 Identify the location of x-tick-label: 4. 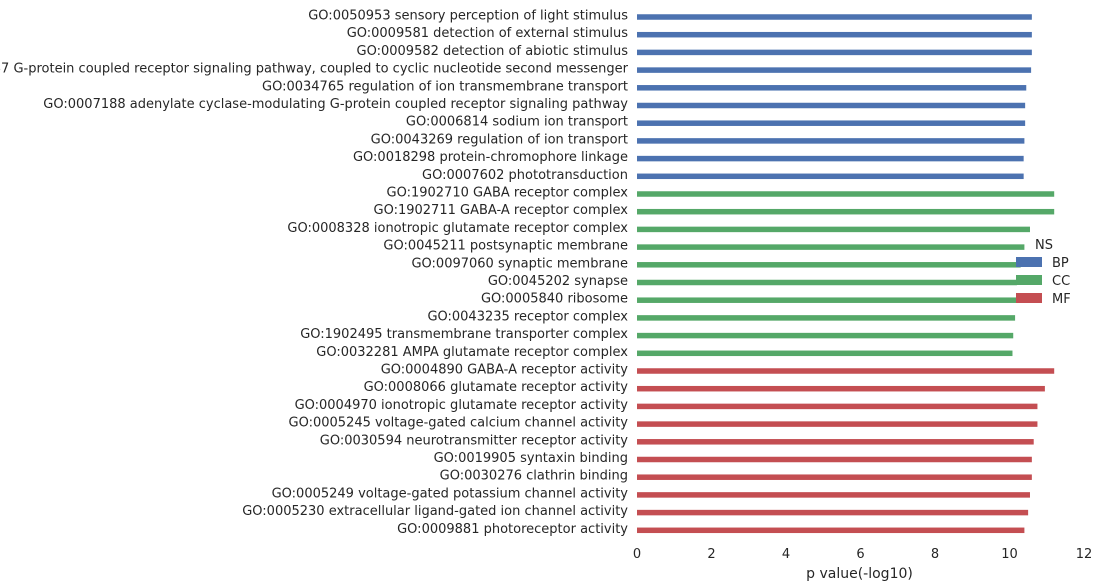
(786, 554).